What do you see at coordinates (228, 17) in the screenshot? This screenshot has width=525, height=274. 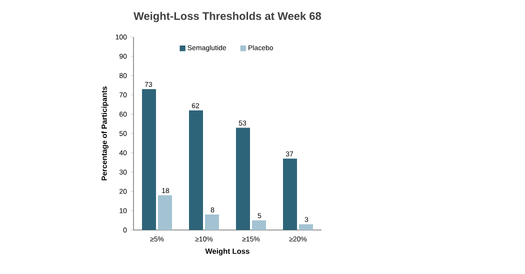 I see `chart-title: Weight-Loss Thresholds at Week 68` at bounding box center [228, 17].